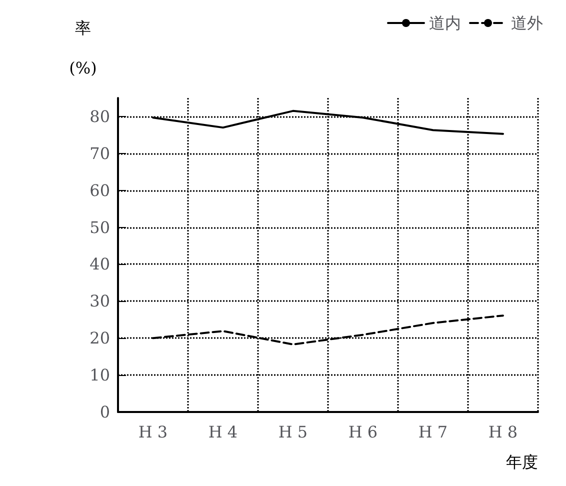 The height and width of the screenshot is (486, 566). What do you see at coordinates (527, 23) in the screenshot?
I see `legend-label: 道外` at bounding box center [527, 23].